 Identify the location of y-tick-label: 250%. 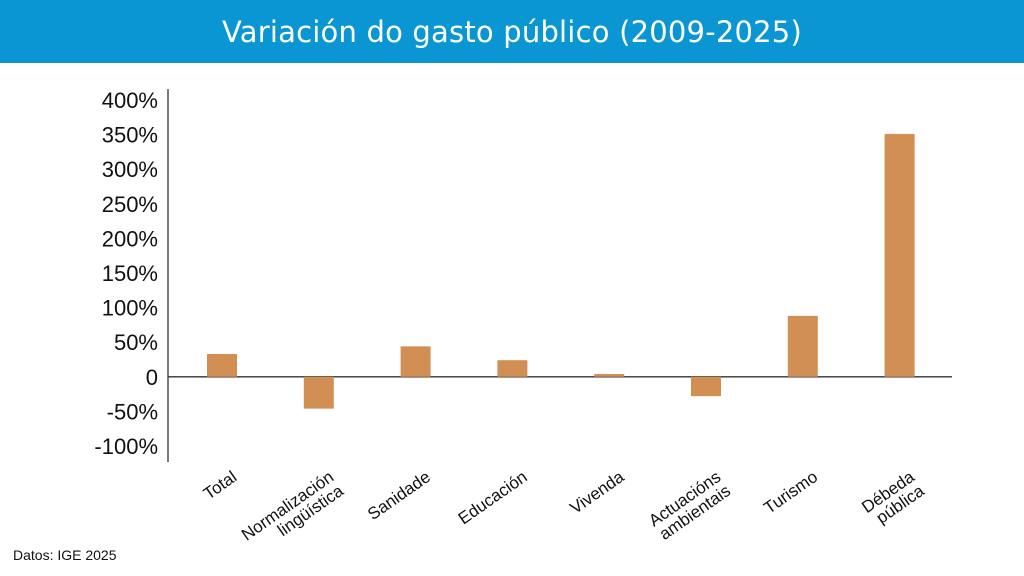
(130, 204).